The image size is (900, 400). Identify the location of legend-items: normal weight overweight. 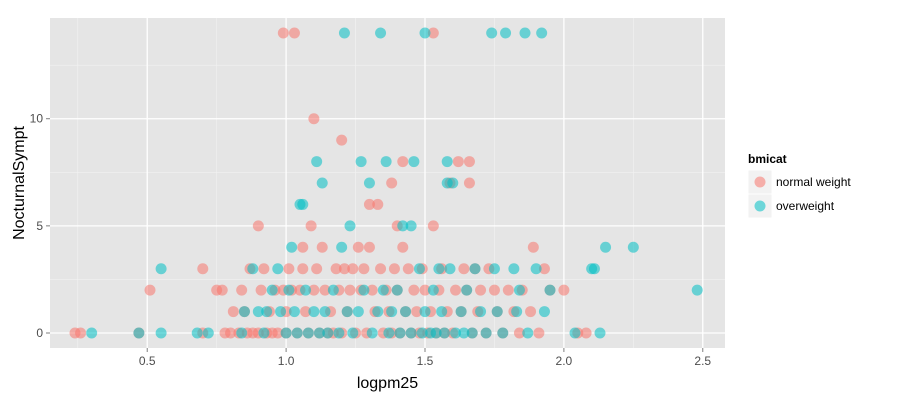
(799, 194).